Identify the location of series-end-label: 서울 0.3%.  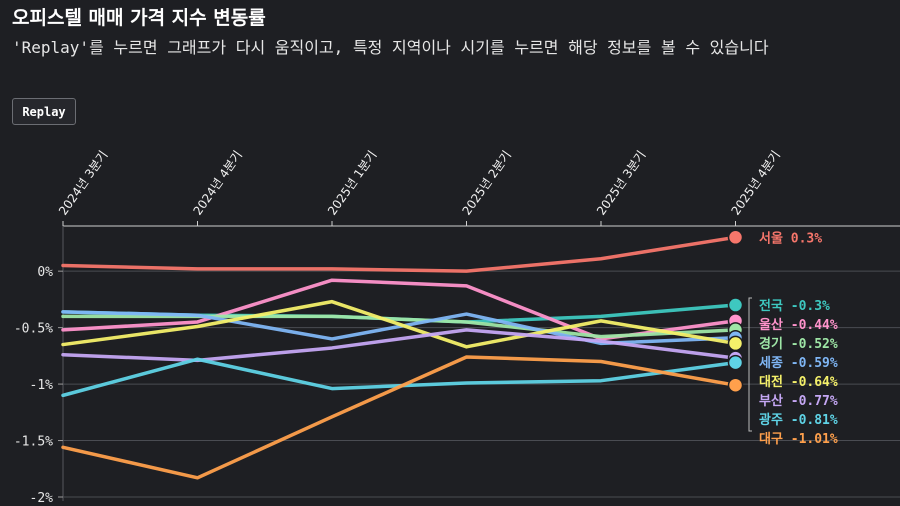
(790, 238).